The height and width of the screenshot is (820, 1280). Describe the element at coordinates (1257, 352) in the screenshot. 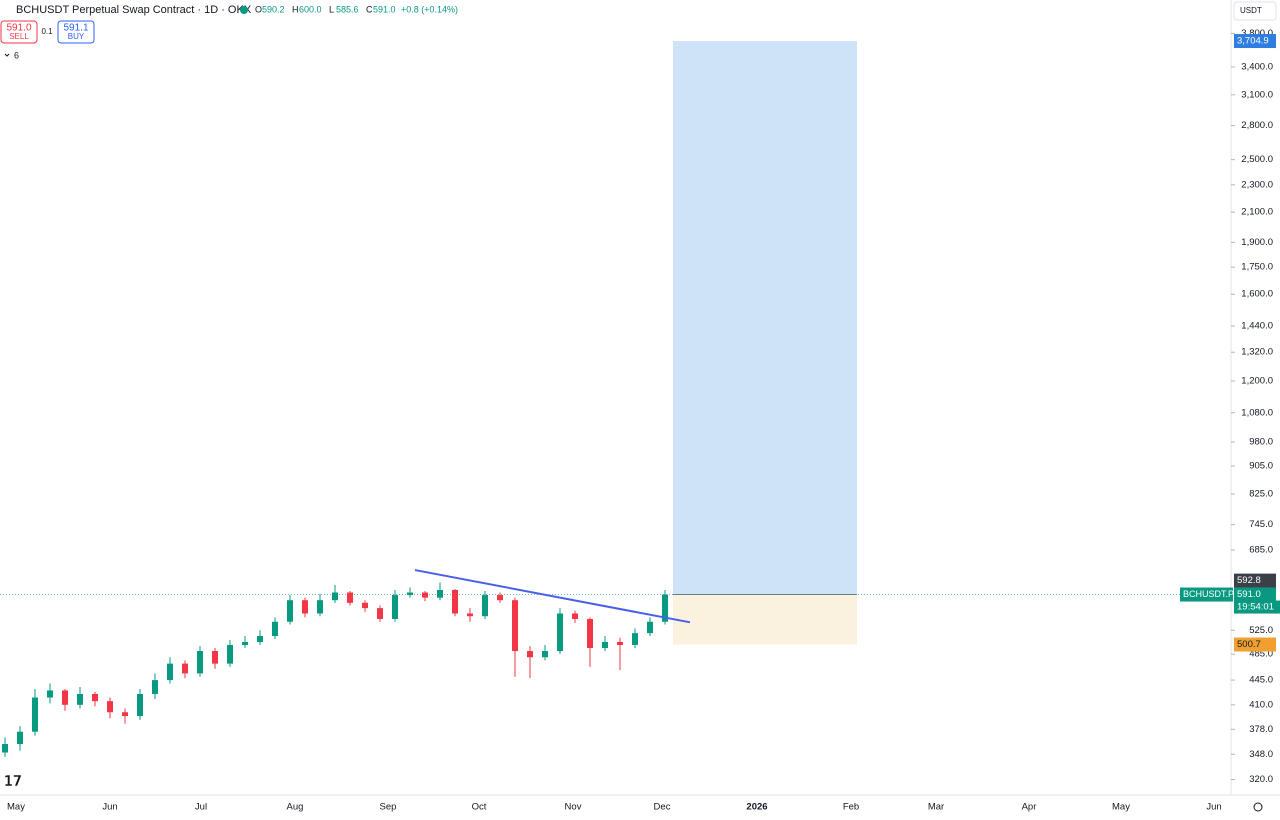

I see `y-tick-label: 1,320.0` at that location.